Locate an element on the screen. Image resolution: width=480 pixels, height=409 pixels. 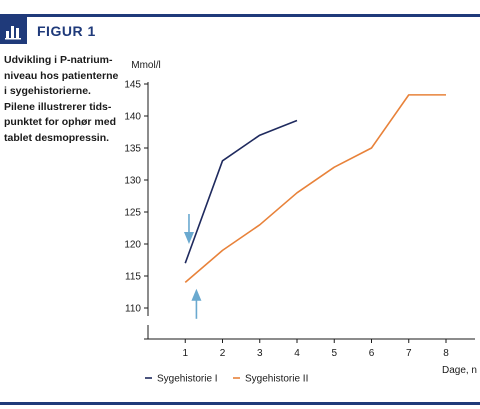
x-axis-title: Dage, n is located at coordinates (459, 370).